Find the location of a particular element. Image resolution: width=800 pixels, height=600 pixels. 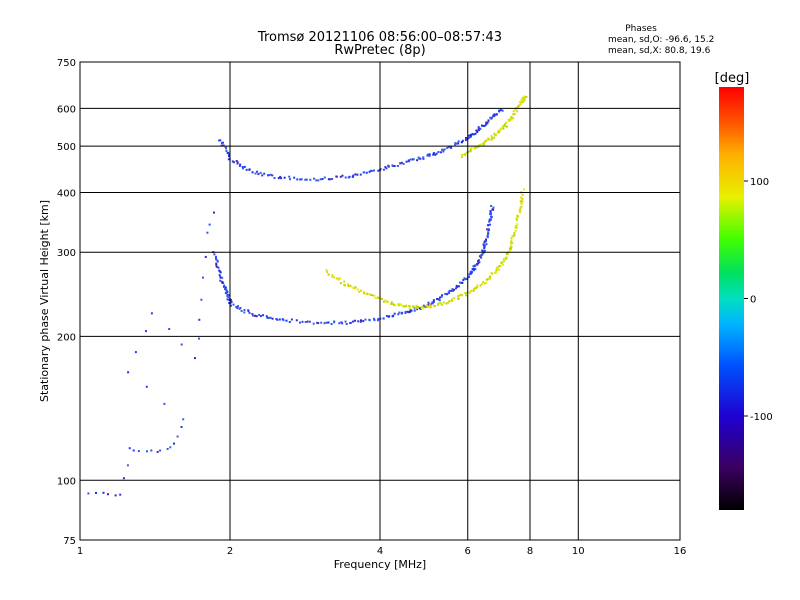

y-axis-label: Stationary phase Virtual Height [km] is located at coordinates (44, 301).